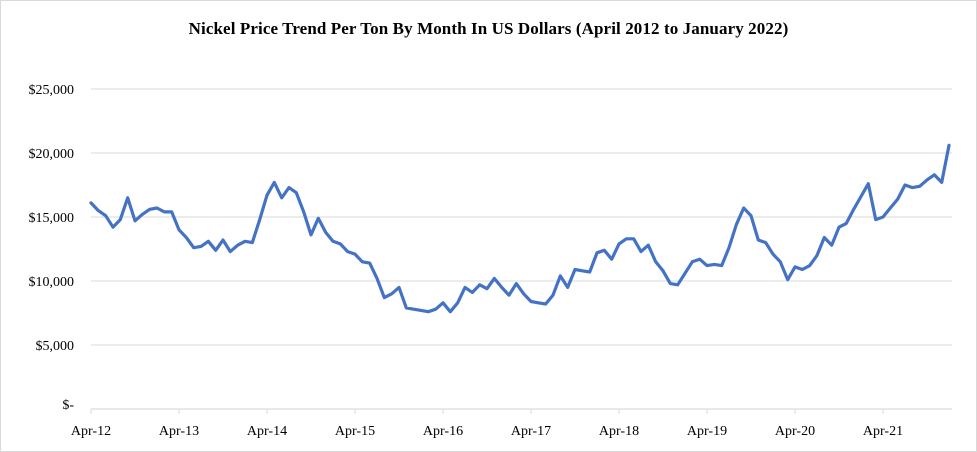  I want to click on x-tick-label: Apr-19, so click(707, 431).